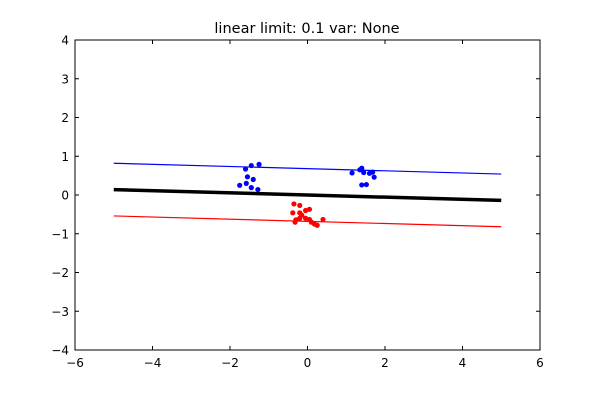  Describe the element at coordinates (307, 168) in the screenshot. I see `upper-margin-line` at that location.